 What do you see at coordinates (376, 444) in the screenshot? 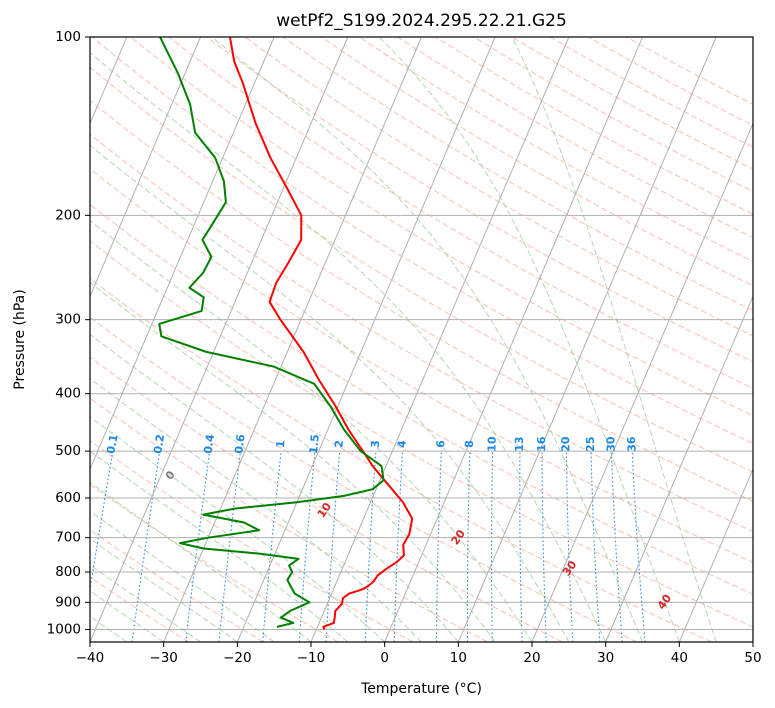
I see `mixing-ratio-label: 3` at bounding box center [376, 444].